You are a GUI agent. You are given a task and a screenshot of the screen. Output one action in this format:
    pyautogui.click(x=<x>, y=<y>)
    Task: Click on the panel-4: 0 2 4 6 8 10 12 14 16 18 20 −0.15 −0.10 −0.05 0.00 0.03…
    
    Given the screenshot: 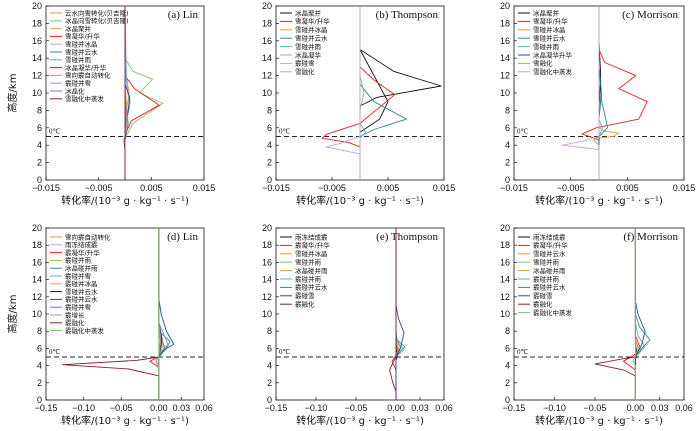 What is the action you would take?
    pyautogui.click(x=109, y=325)
    